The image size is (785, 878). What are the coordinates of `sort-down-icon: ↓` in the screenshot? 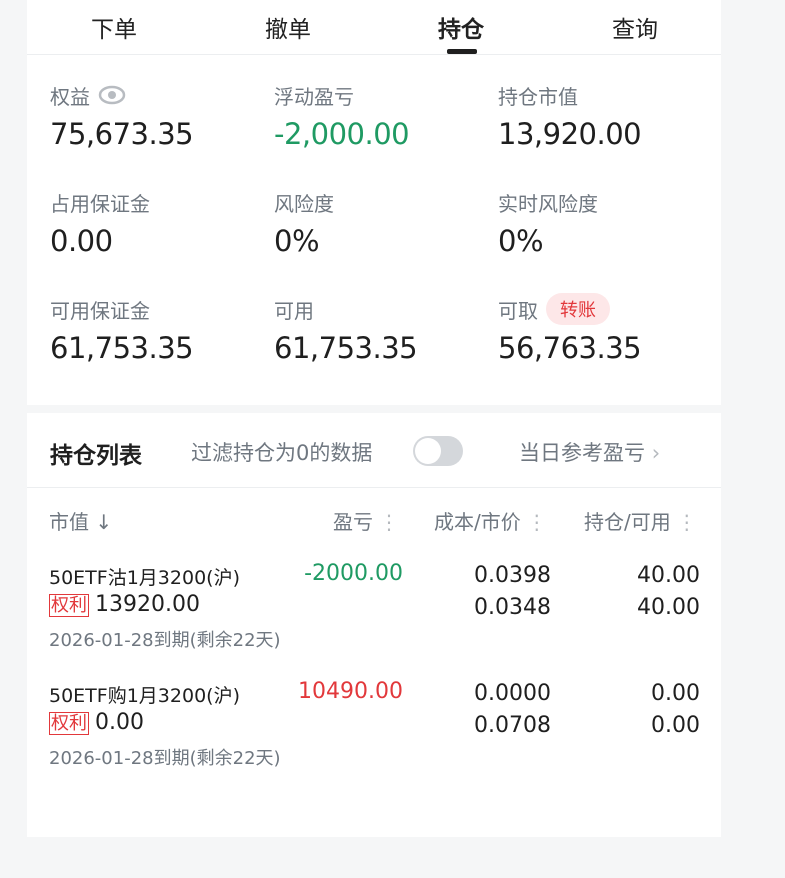 It's located at (104, 522).